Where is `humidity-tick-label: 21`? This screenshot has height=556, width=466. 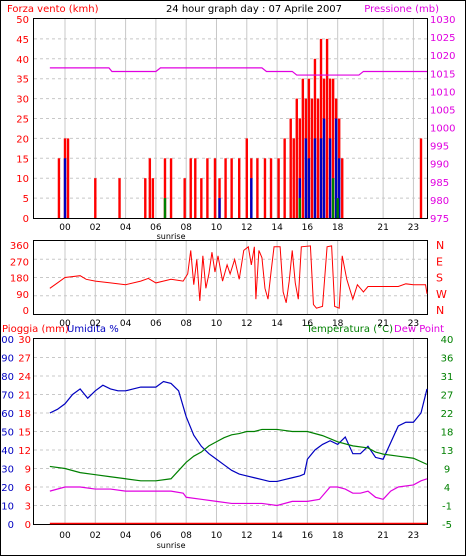
humidity-tick-label: 21 is located at coordinates (24, 396).